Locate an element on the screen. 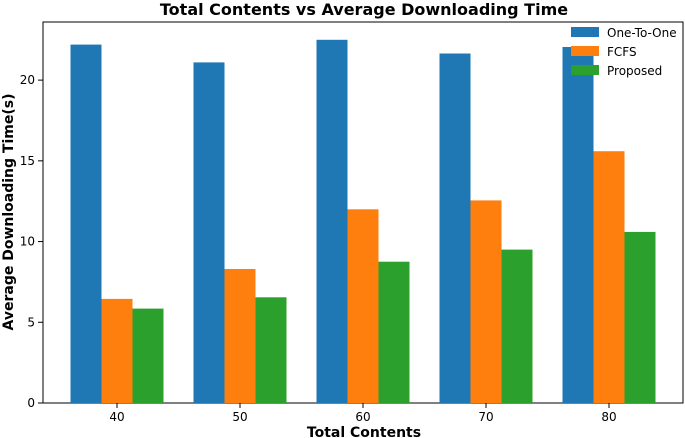  y-tick-label: 5 is located at coordinates (31, 322).